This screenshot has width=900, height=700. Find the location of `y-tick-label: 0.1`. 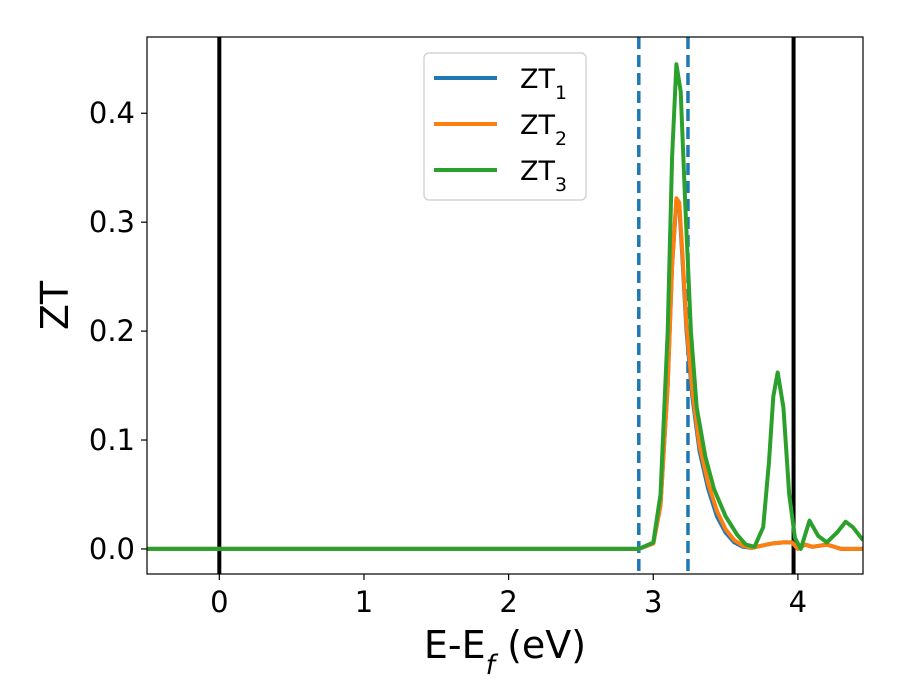

y-tick-label: 0.1 is located at coordinates (112, 440).